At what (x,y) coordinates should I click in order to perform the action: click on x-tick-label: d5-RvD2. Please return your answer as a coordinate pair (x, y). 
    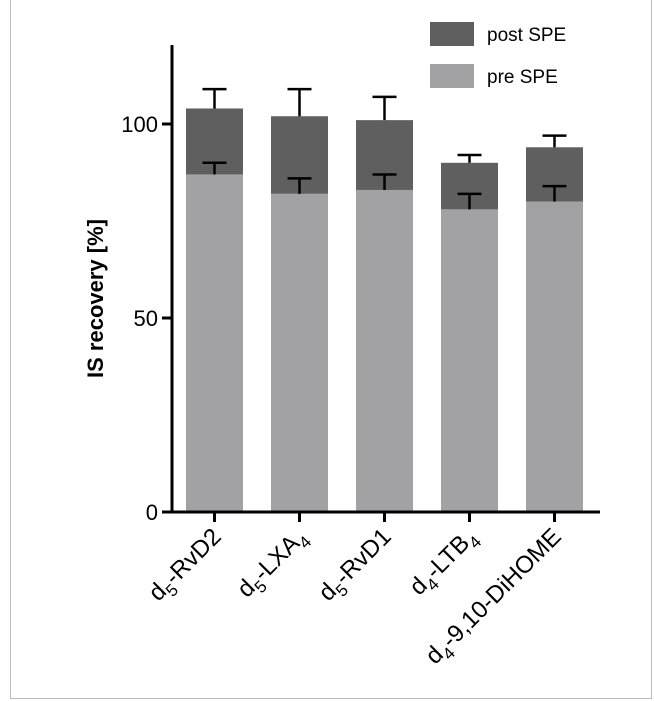
    Looking at the image, I should click on (186, 566).